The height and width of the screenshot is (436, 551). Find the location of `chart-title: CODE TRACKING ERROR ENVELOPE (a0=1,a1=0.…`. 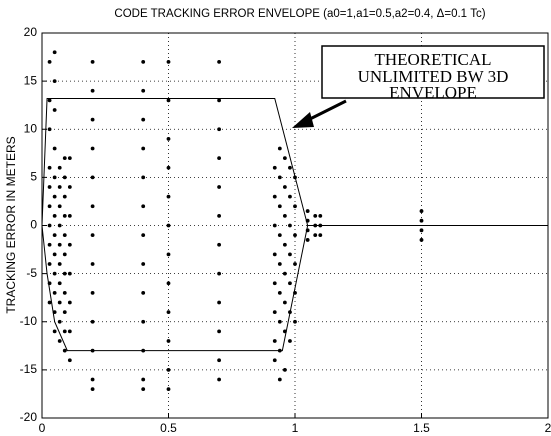

chart-title: CODE TRACKING ERROR ENVELOPE (a0=1,a1=0.… is located at coordinates (299, 14).